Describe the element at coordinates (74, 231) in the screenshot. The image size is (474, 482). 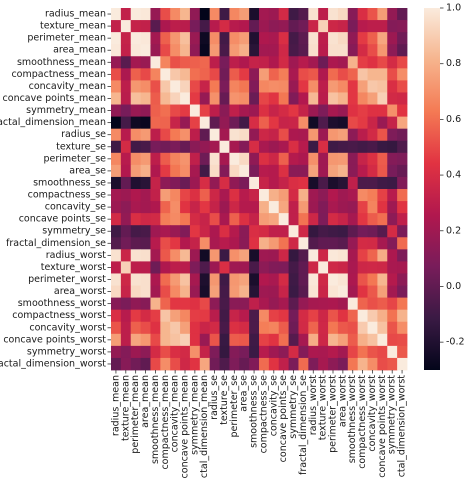
I see `y-tick-label: symmetry_se` at that location.